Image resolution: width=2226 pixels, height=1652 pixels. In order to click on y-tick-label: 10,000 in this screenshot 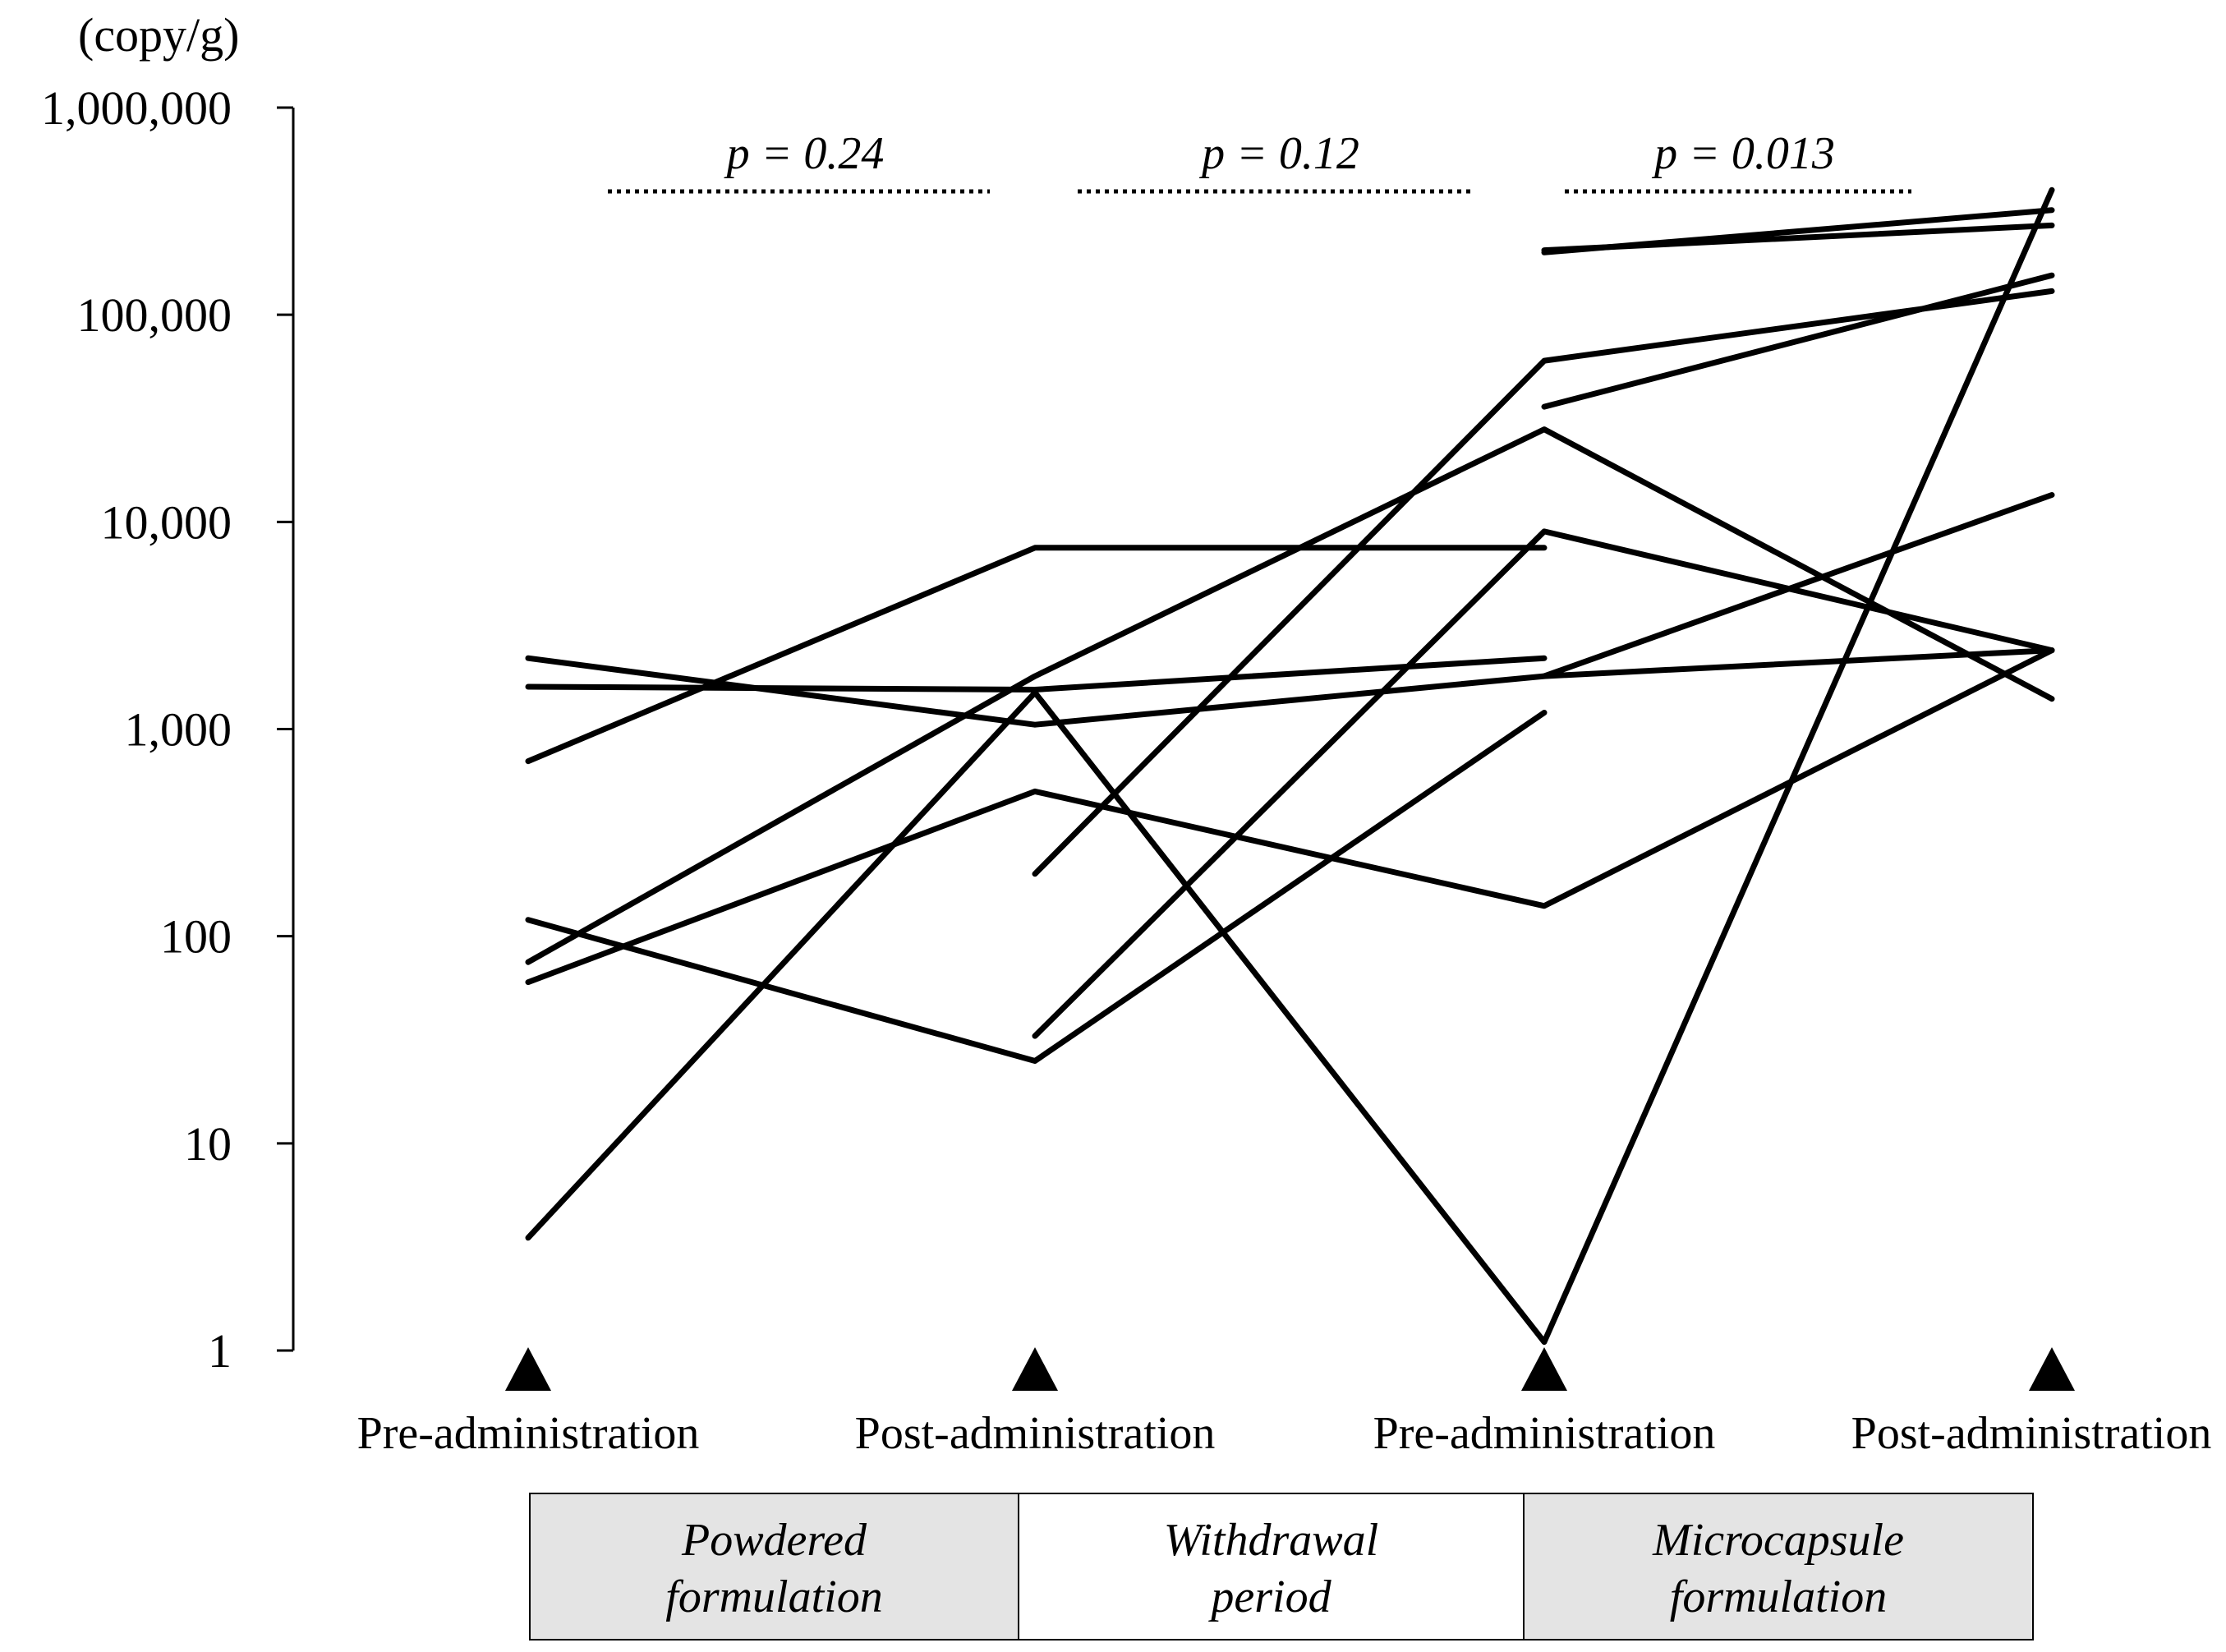, I will do `click(166, 522)`.